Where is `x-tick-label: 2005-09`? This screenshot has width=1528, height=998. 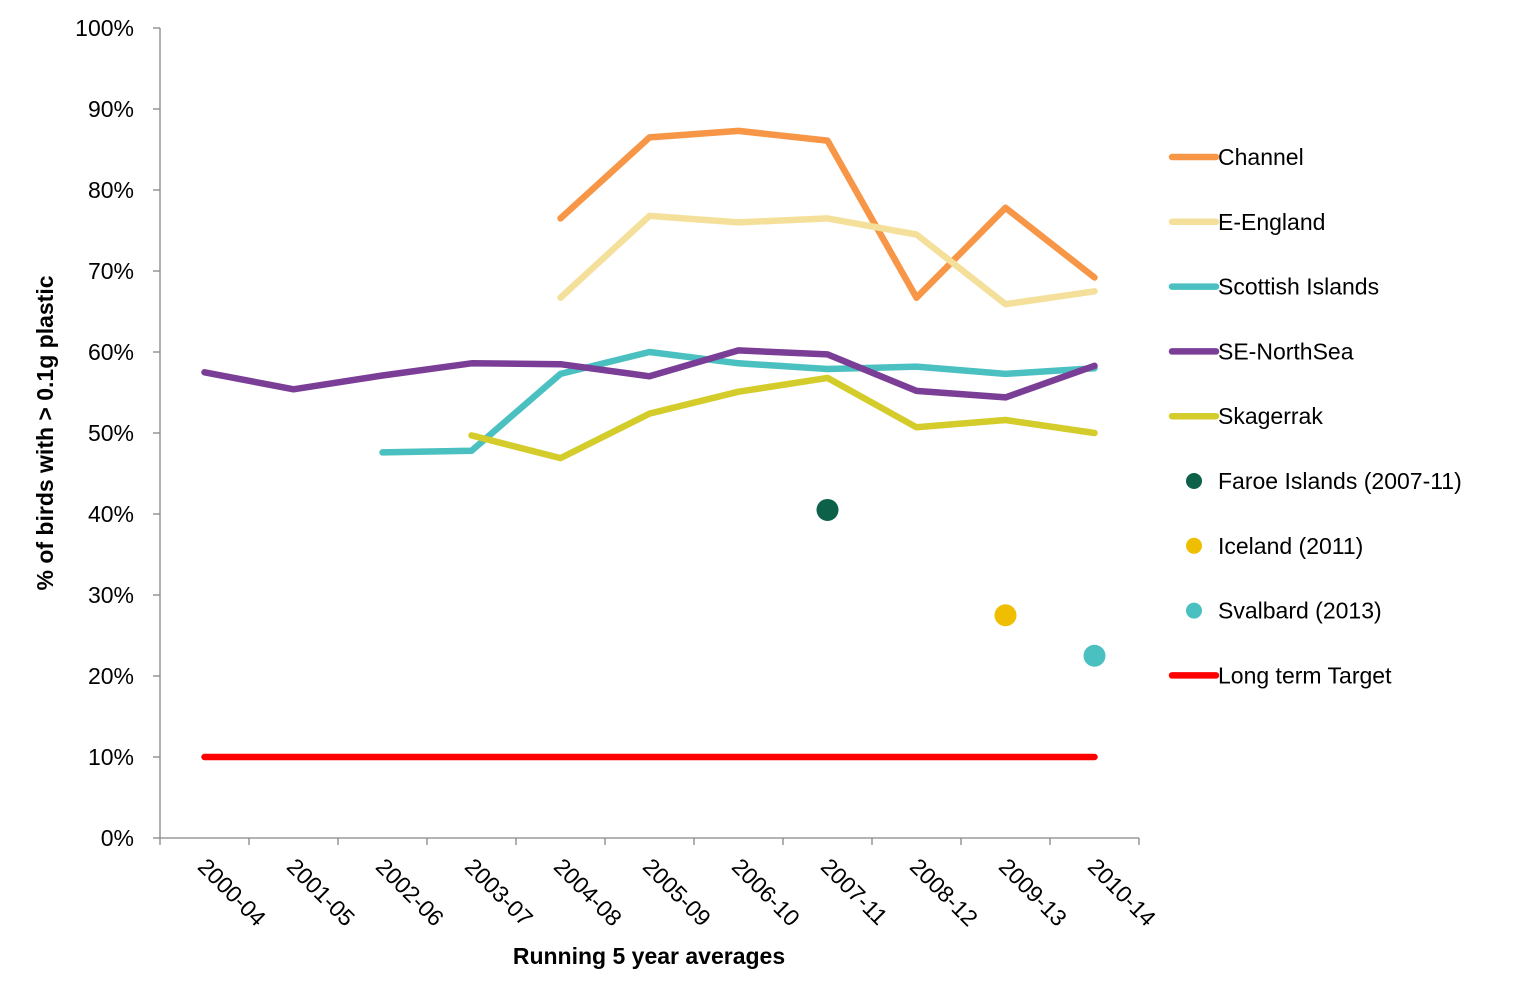
x-tick-label: 2005-09 is located at coordinates (677, 892).